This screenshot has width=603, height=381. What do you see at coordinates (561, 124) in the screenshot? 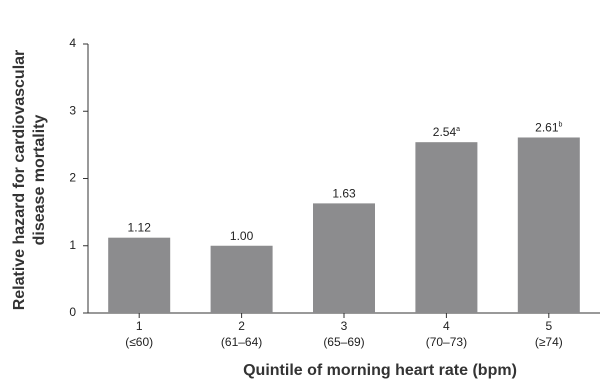
I see `value-label-note: b` at bounding box center [561, 124].